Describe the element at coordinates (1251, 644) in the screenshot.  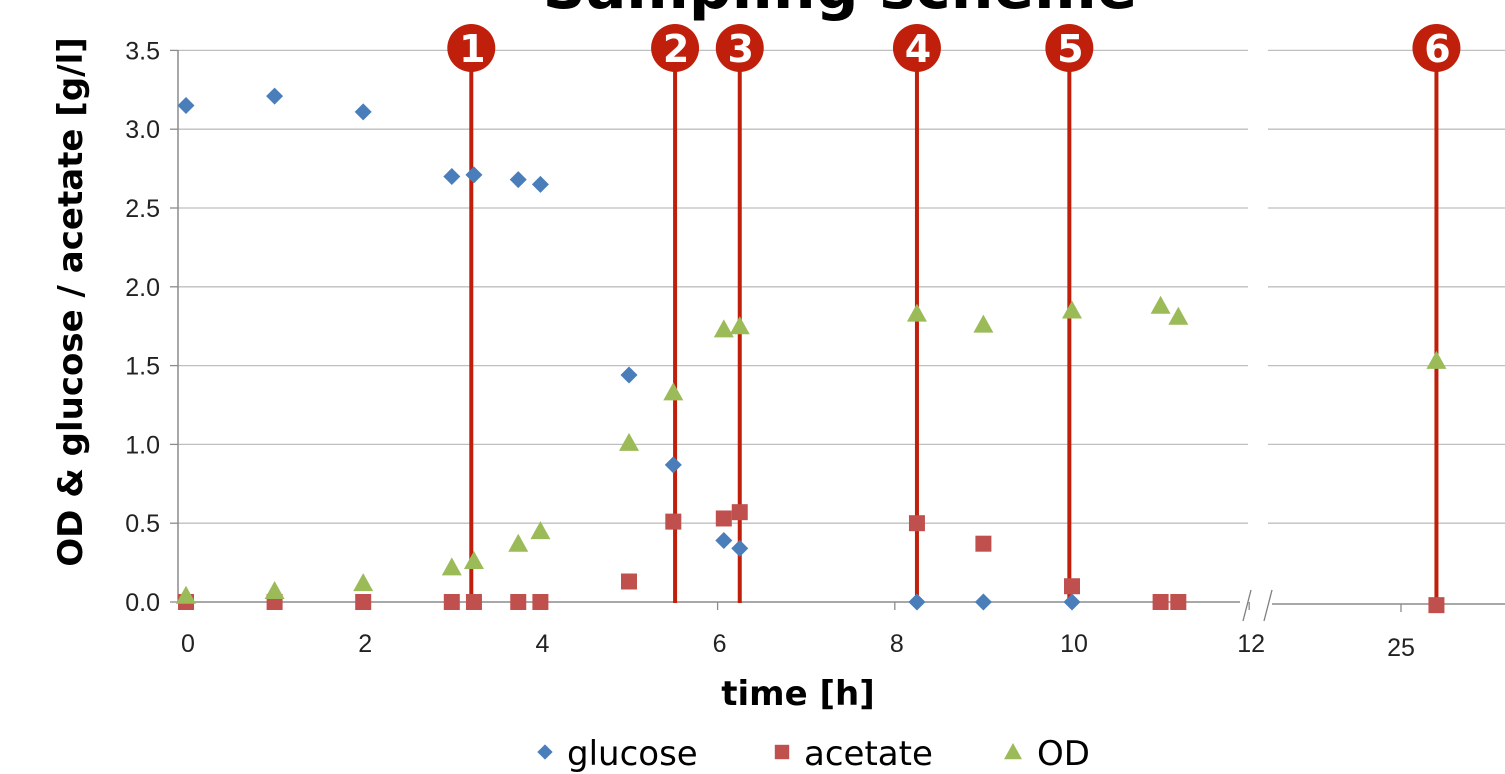
I see `x-tick-label: 12` at that location.